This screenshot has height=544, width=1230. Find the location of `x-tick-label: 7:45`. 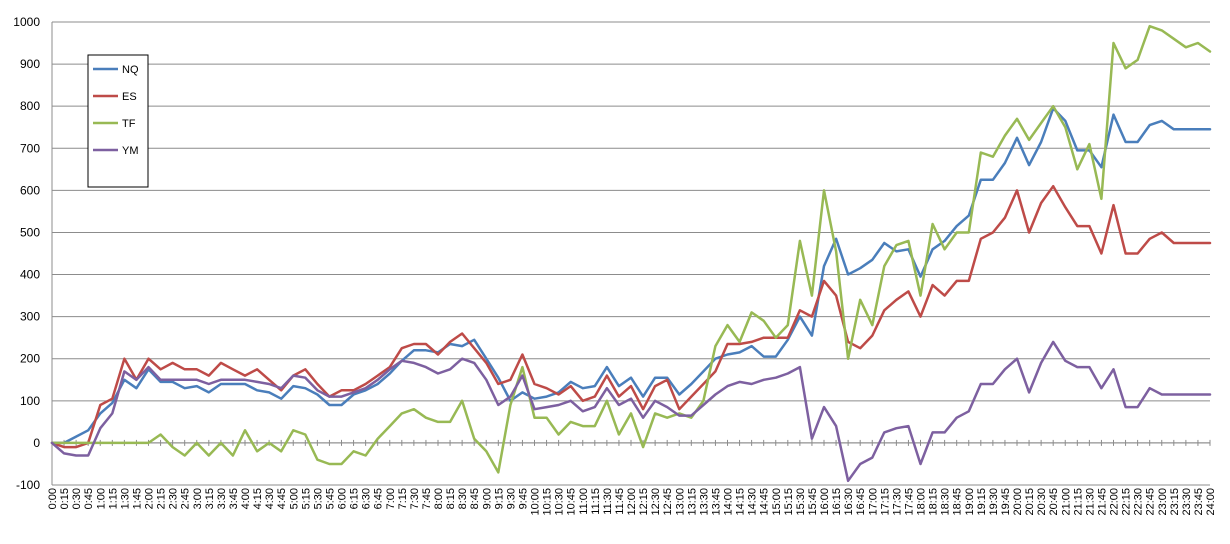

x-tick-label: 7:45 is located at coordinates (427, 498).